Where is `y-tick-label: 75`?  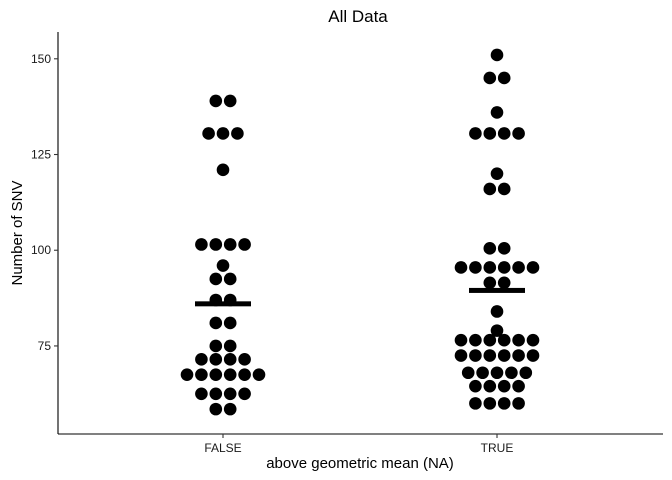 y-tick-label: 75 is located at coordinates (45, 346).